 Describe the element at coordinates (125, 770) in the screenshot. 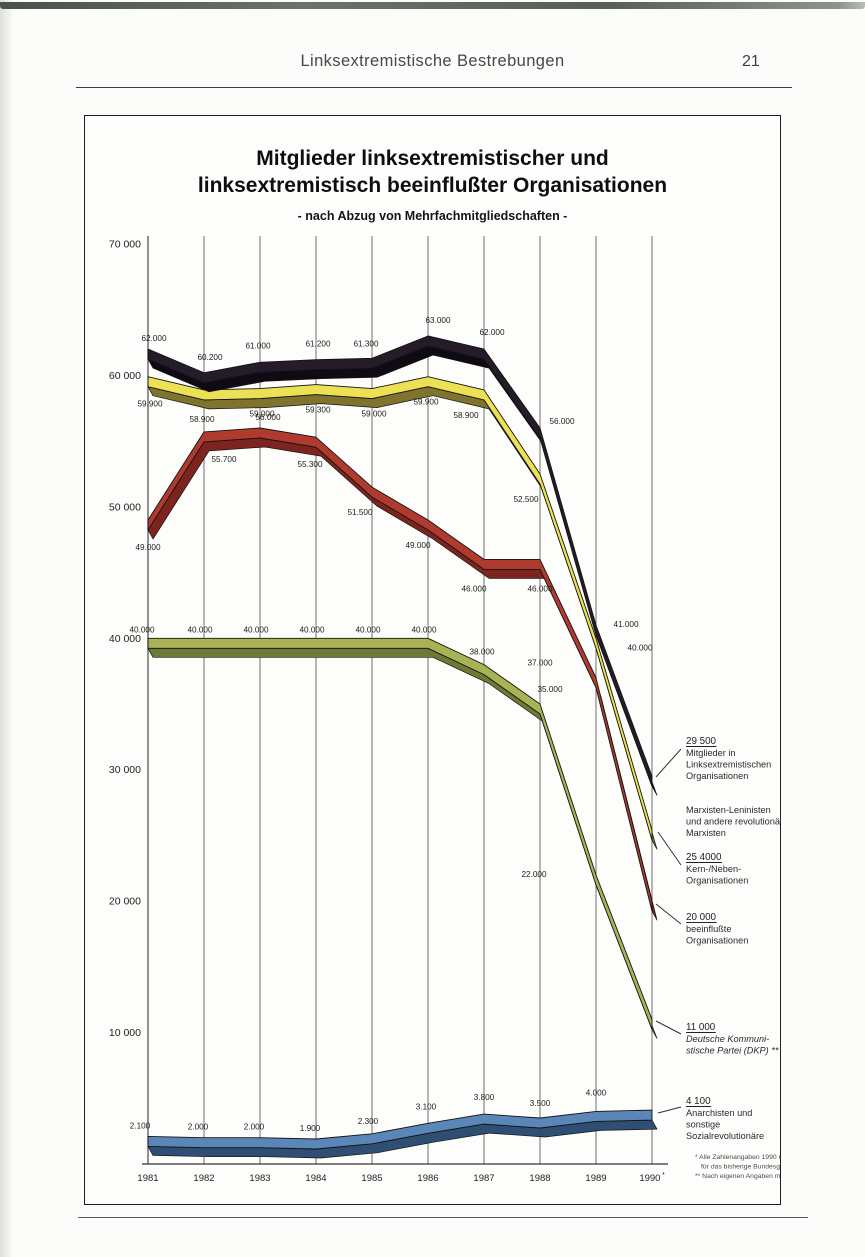

I see `y-axis-tick-label: 30 000` at that location.